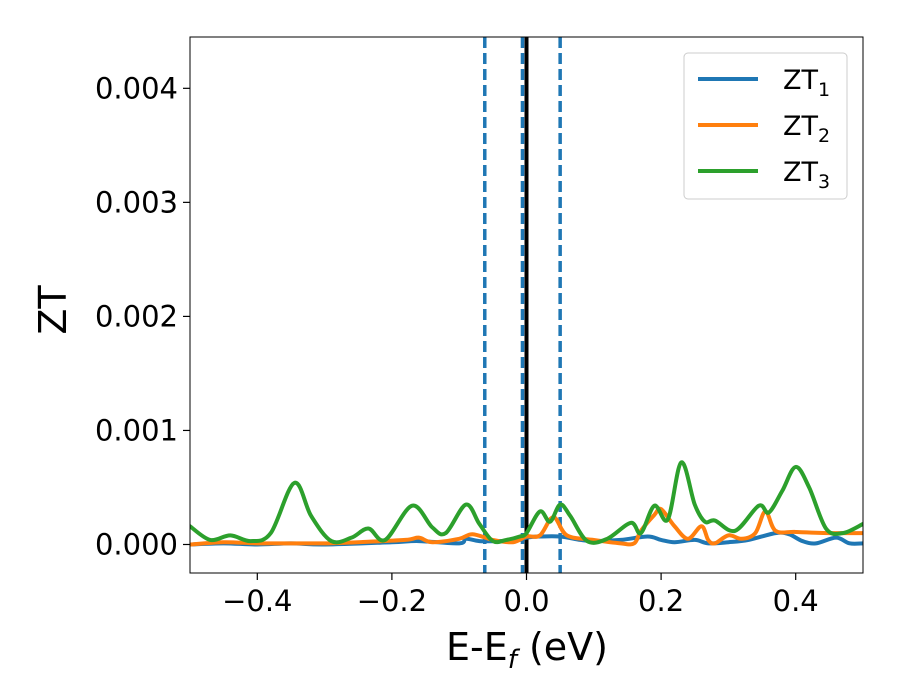  What do you see at coordinates (53, 310) in the screenshot?
I see `y-axis-label: ZT` at bounding box center [53, 310].